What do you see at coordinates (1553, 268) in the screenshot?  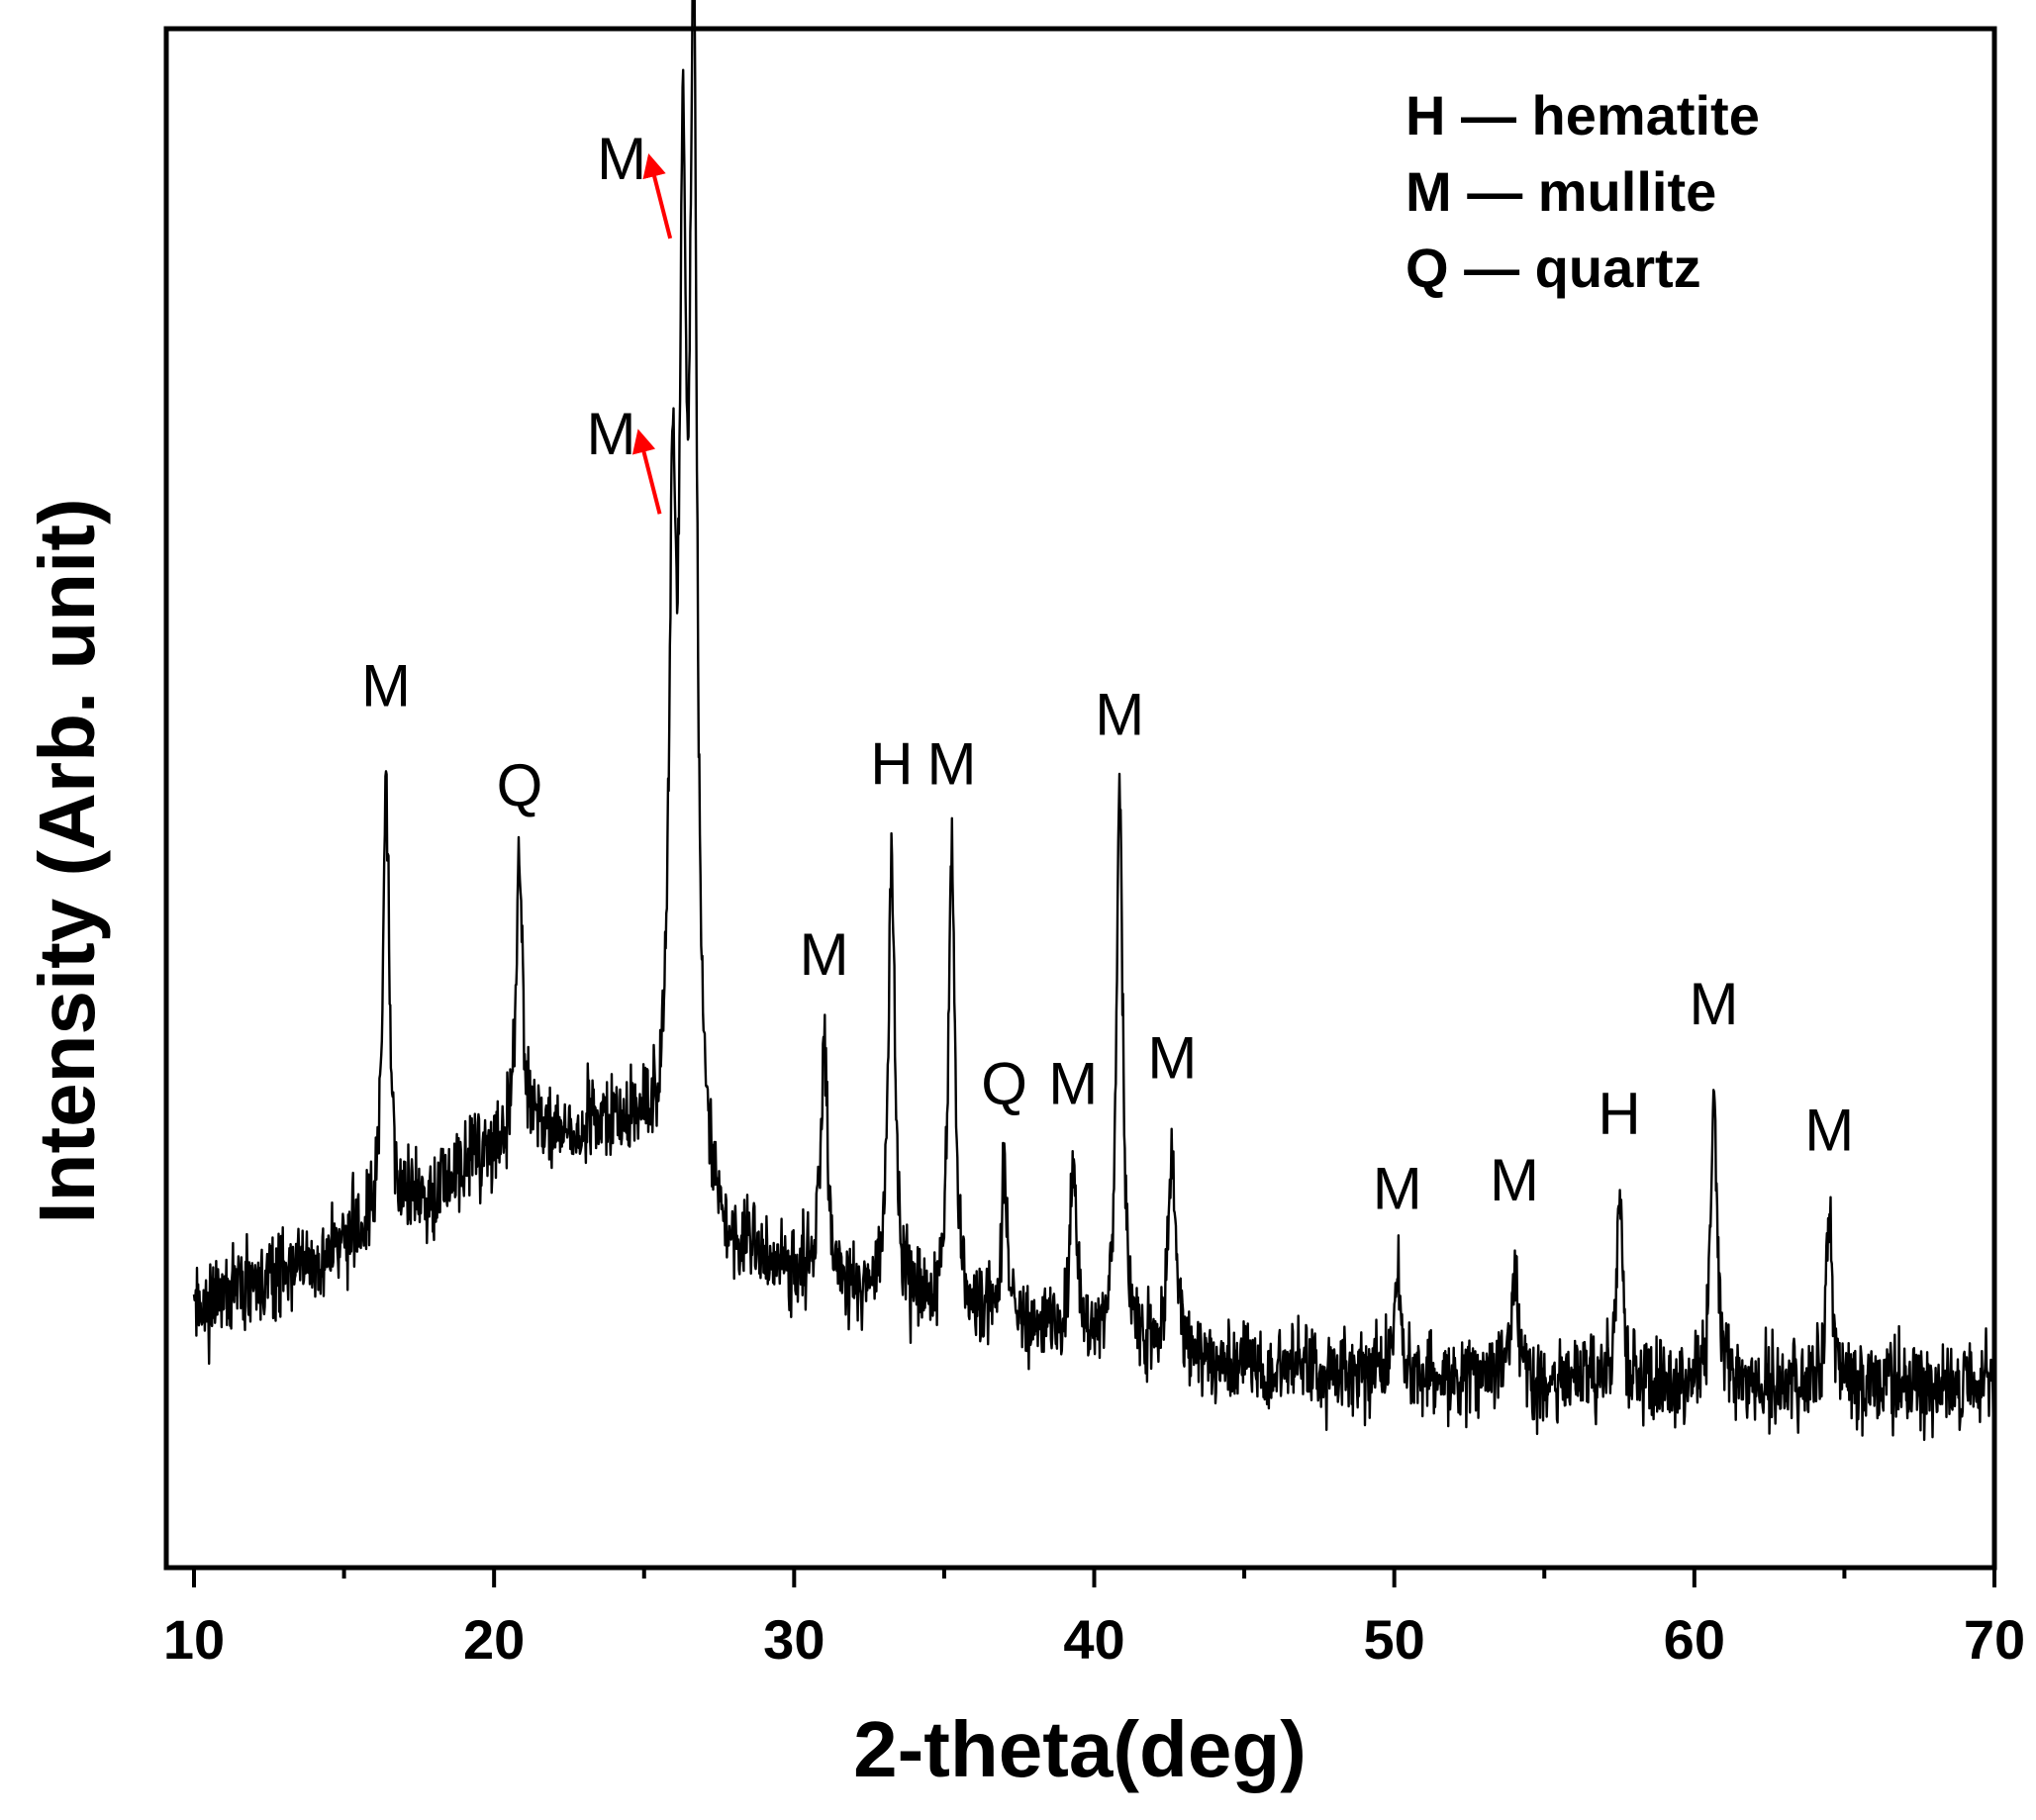 I see `legend-entry-quartz: Q — quartz` at bounding box center [1553, 268].